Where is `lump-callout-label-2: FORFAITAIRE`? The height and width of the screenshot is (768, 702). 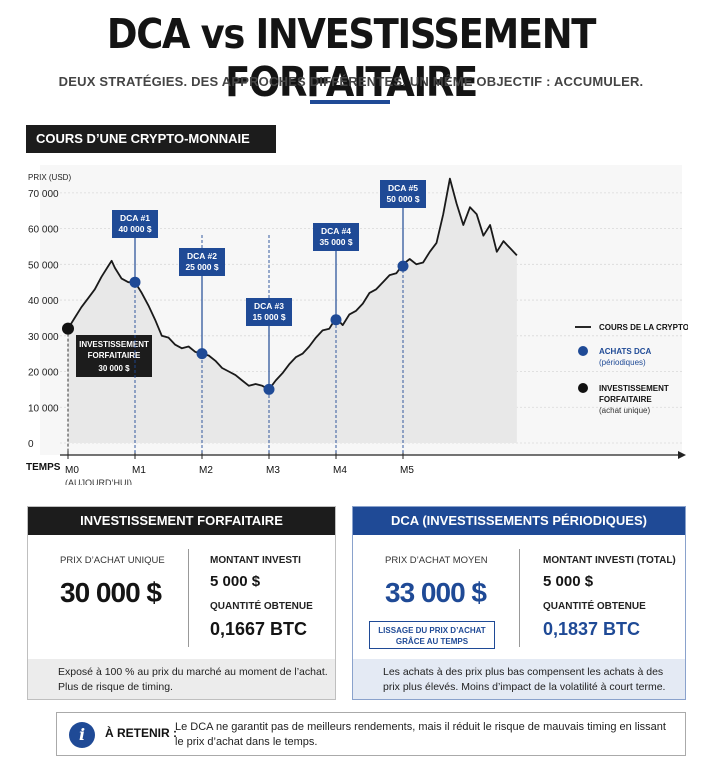 lump-callout-label-2: FORFAITAIRE is located at coordinates (114, 355).